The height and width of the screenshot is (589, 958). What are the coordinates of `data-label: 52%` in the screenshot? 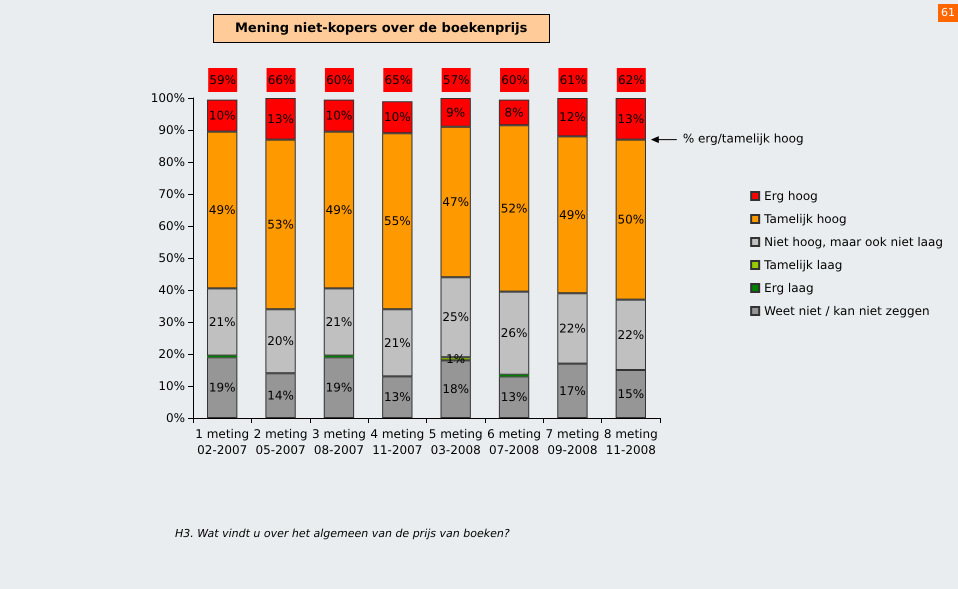 It's located at (514, 208).